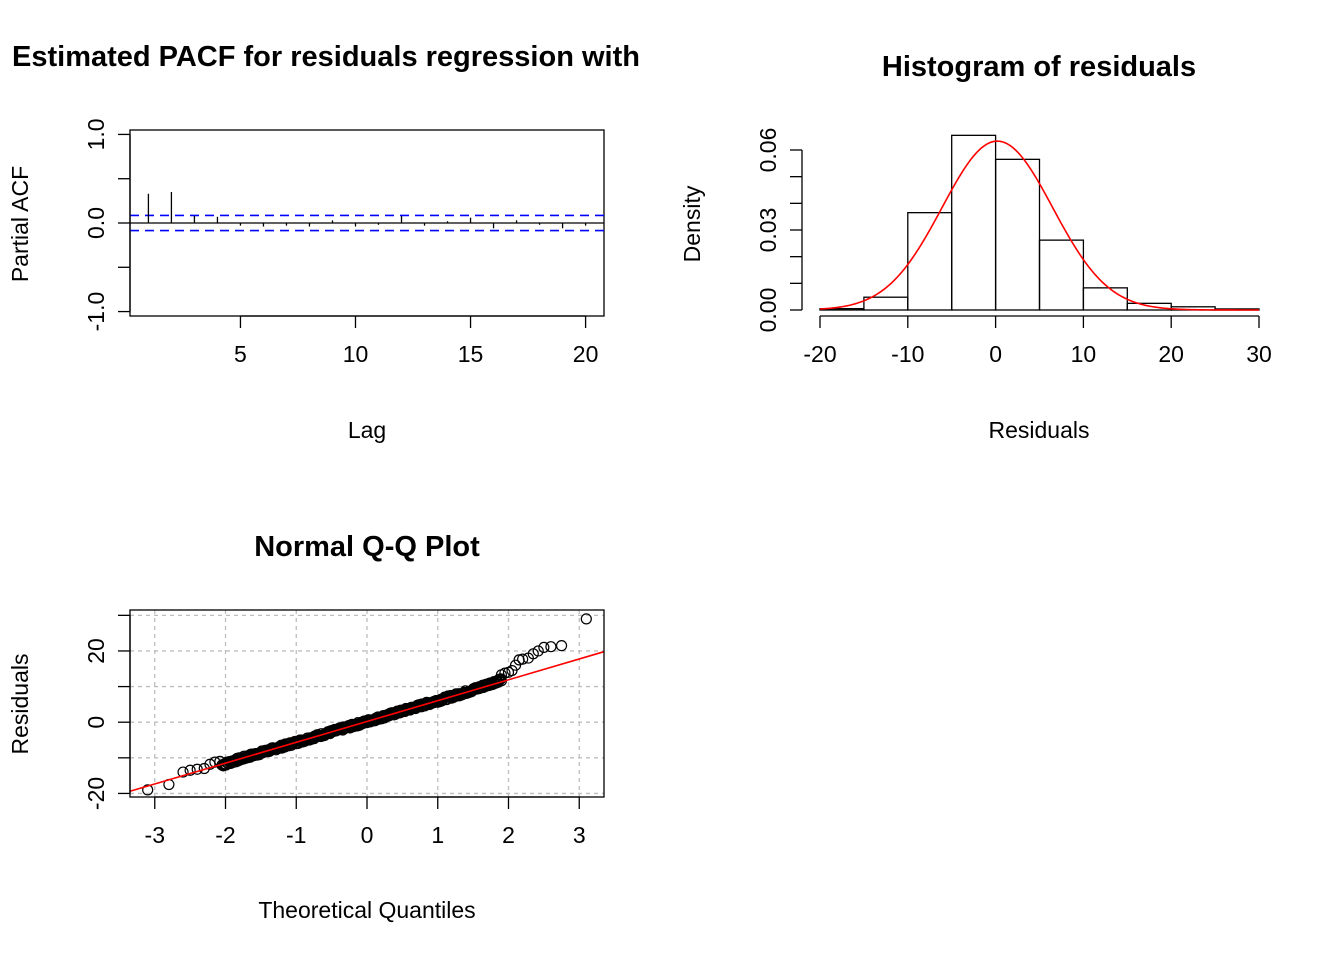 The height and width of the screenshot is (960, 1344). Describe the element at coordinates (155, 835) in the screenshot. I see `qq-x-tick-label: -3` at that location.